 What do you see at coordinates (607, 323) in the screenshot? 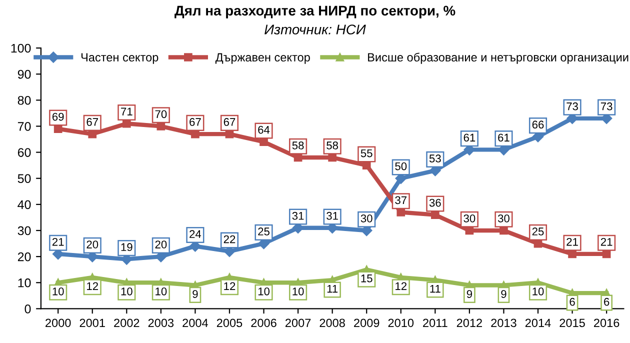
I see `x-tick-label: 2016` at bounding box center [607, 323].